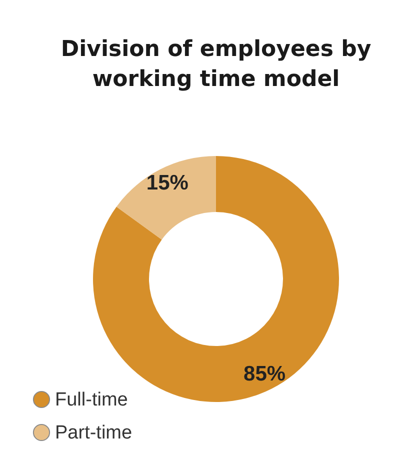 The width and height of the screenshot is (418, 457). What do you see at coordinates (93, 433) in the screenshot?
I see `legend-label: Part-time` at bounding box center [93, 433].